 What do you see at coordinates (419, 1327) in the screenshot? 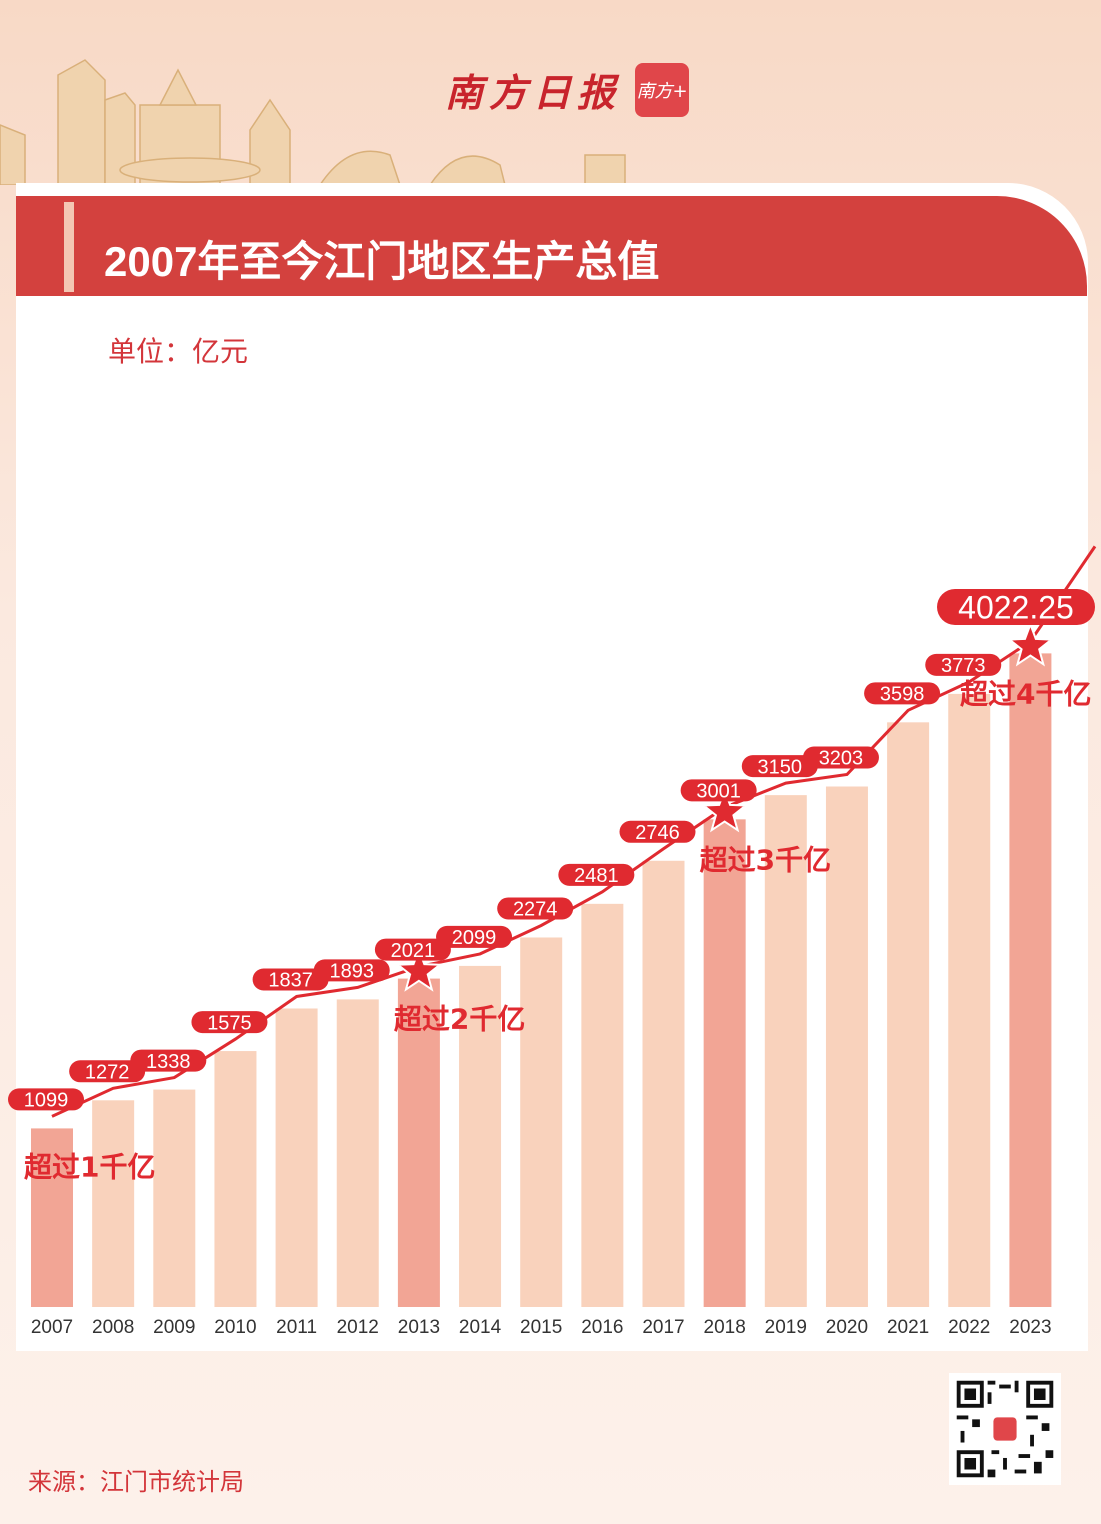
I see `x-tick-label: 2013` at bounding box center [419, 1327].